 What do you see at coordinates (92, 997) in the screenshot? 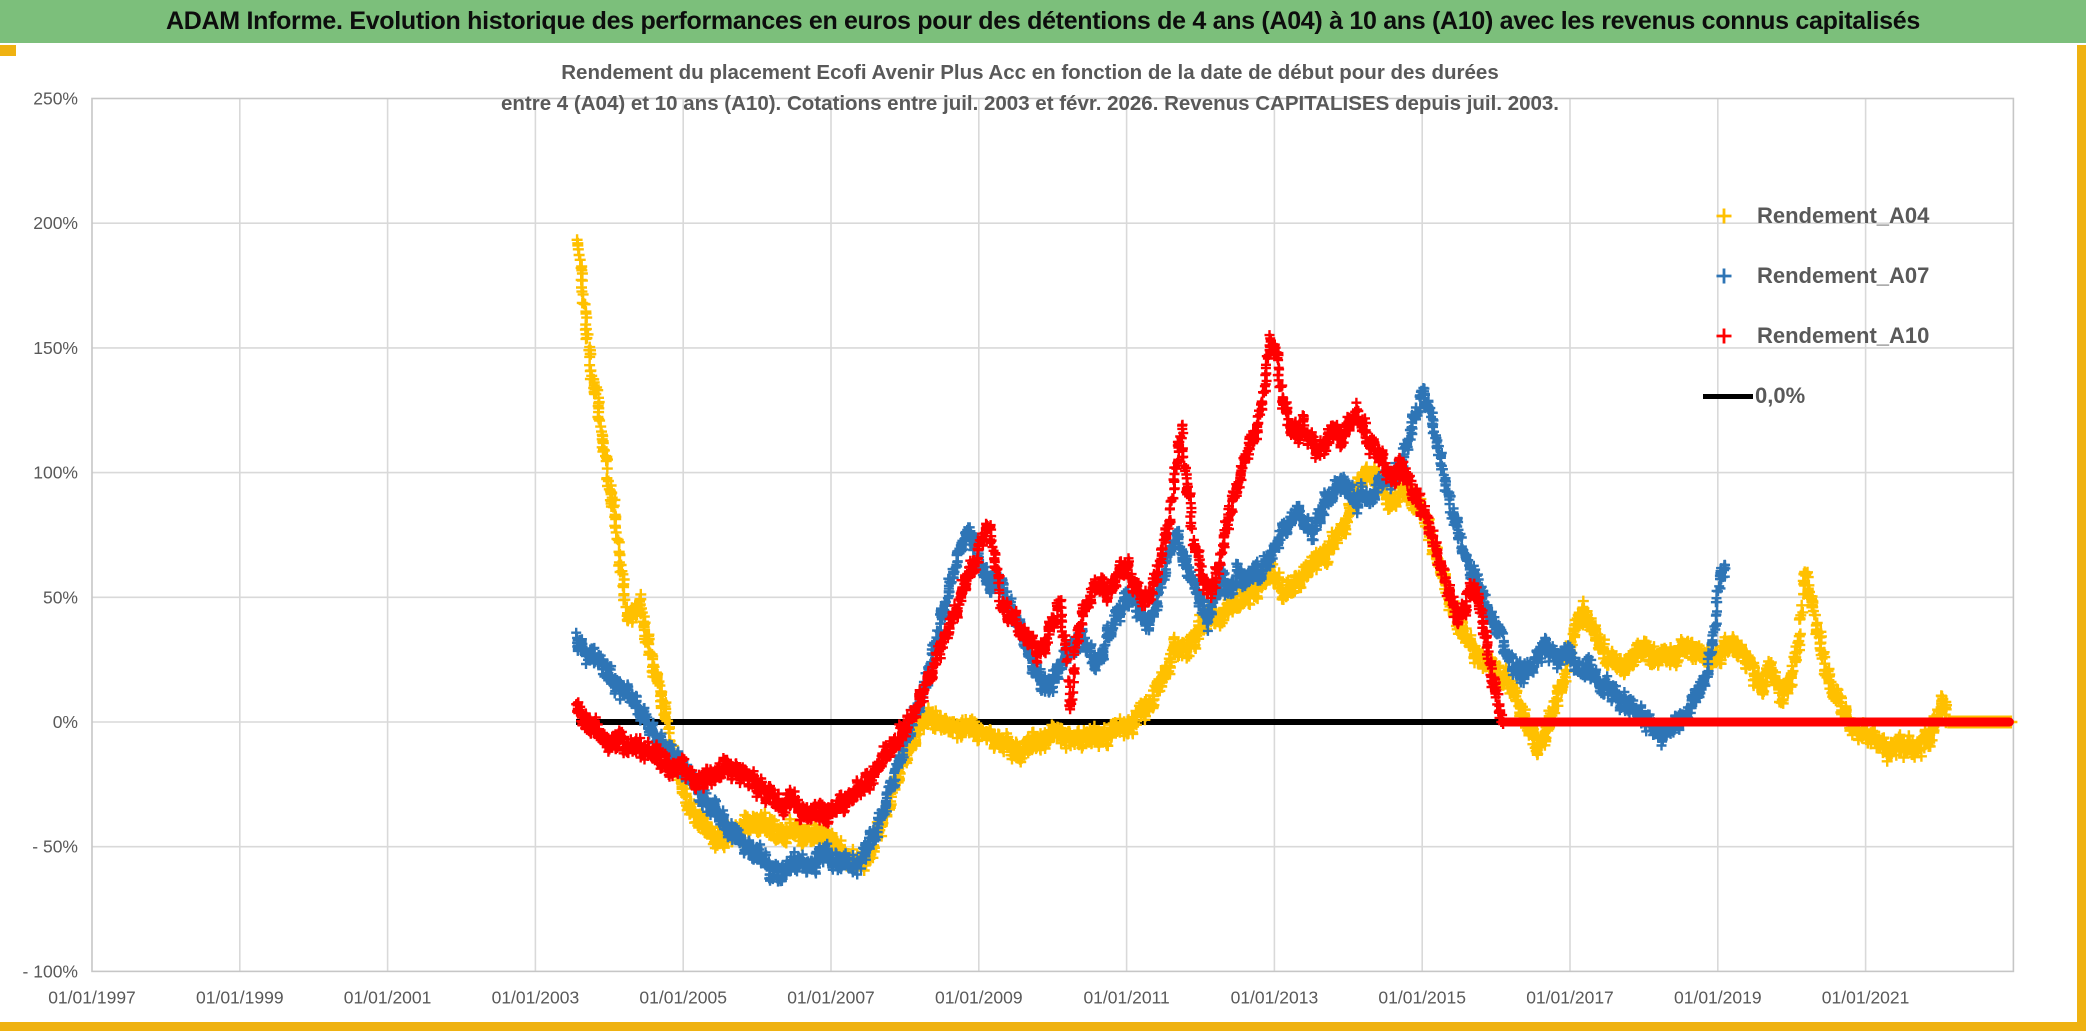
I see `svg-text: 01/01/1997` at bounding box center [92, 997].